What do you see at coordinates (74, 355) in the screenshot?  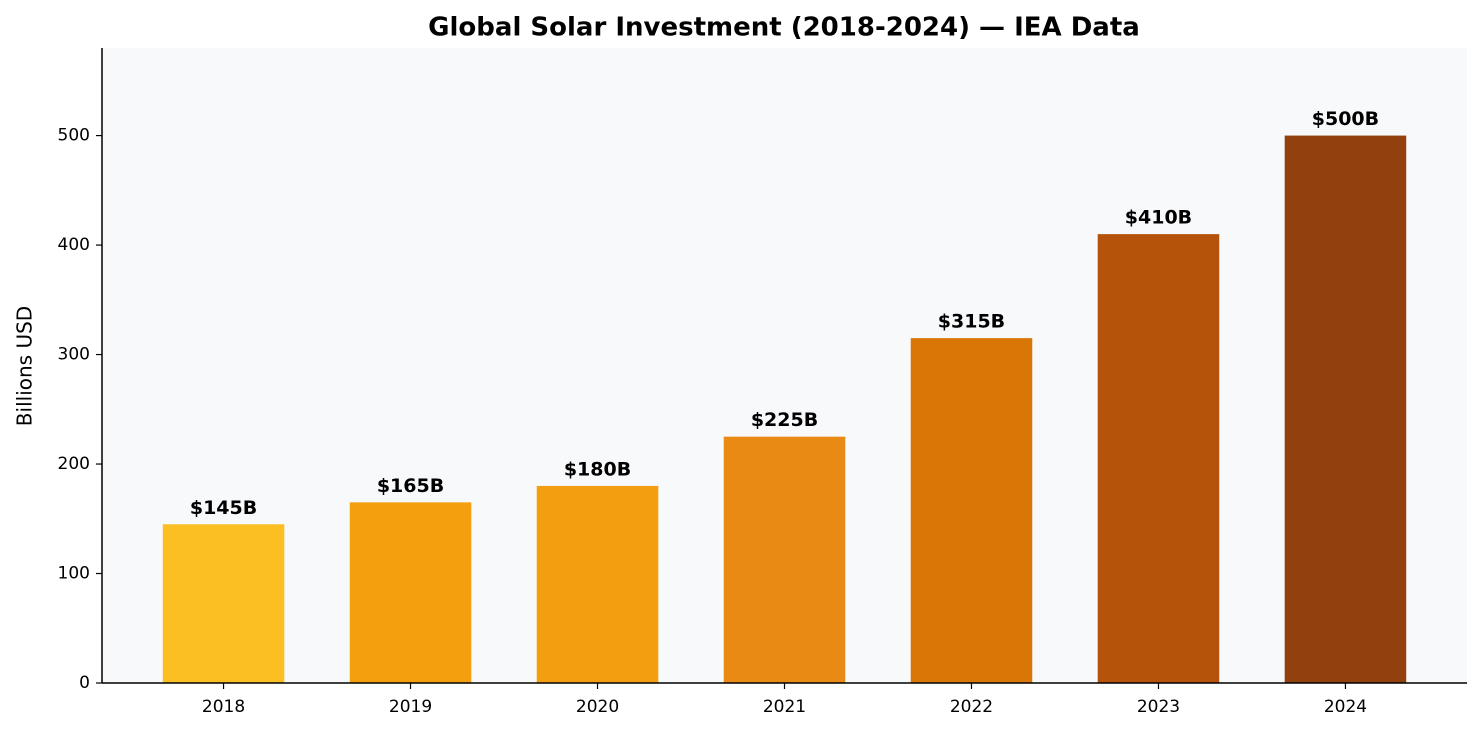 I see `y-tick-label: 300` at bounding box center [74, 355].